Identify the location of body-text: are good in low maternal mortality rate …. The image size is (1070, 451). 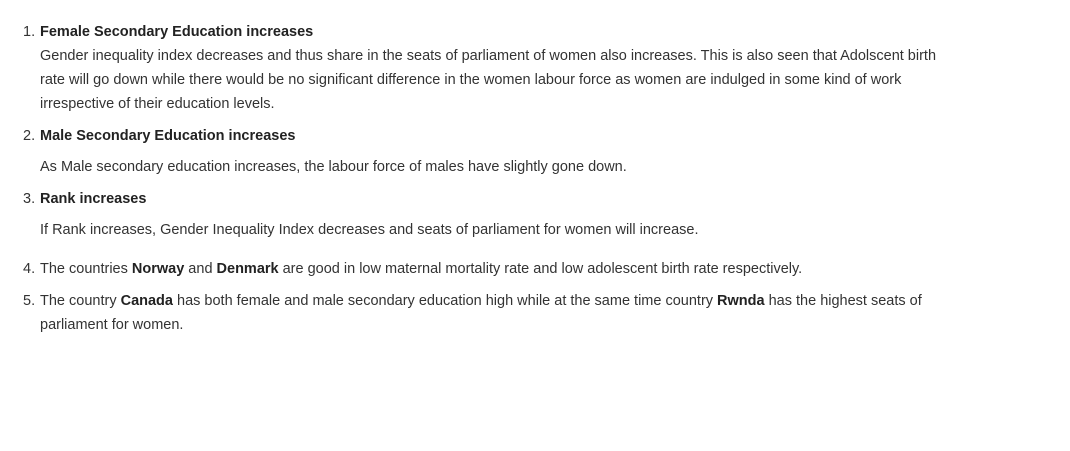
(540, 269).